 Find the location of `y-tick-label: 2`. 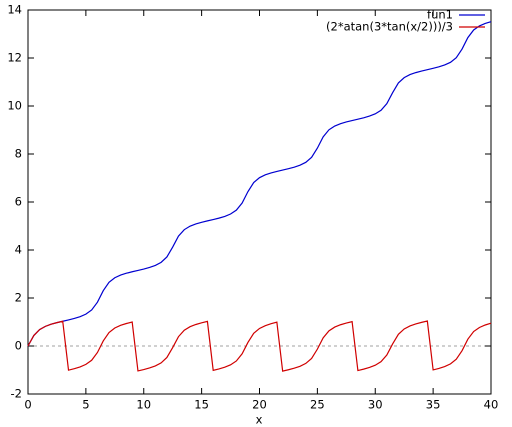

y-tick-label: 2 is located at coordinates (18, 298).